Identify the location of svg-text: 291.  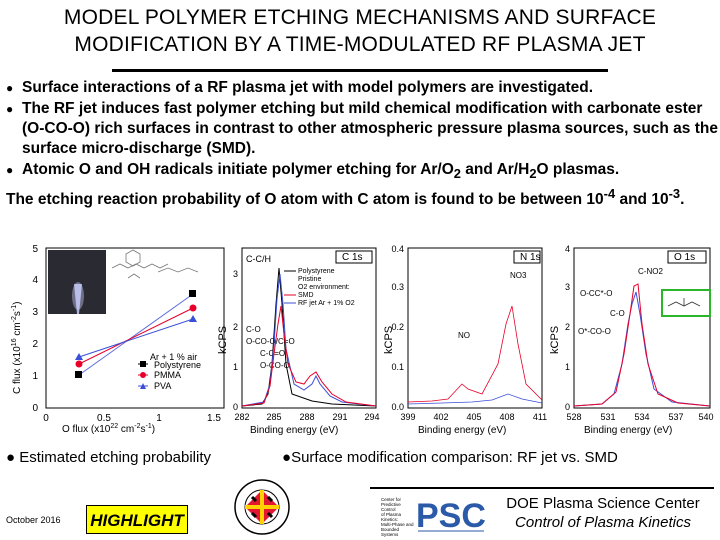
(339, 417).